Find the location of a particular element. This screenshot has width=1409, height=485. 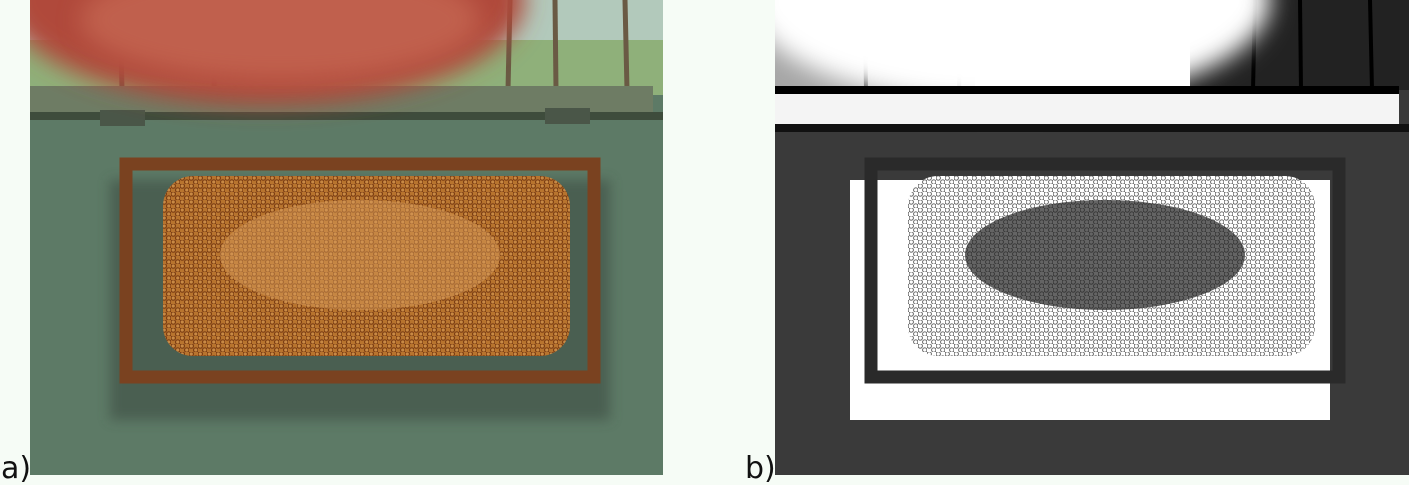

panel-label: b) is located at coordinates (760, 468).